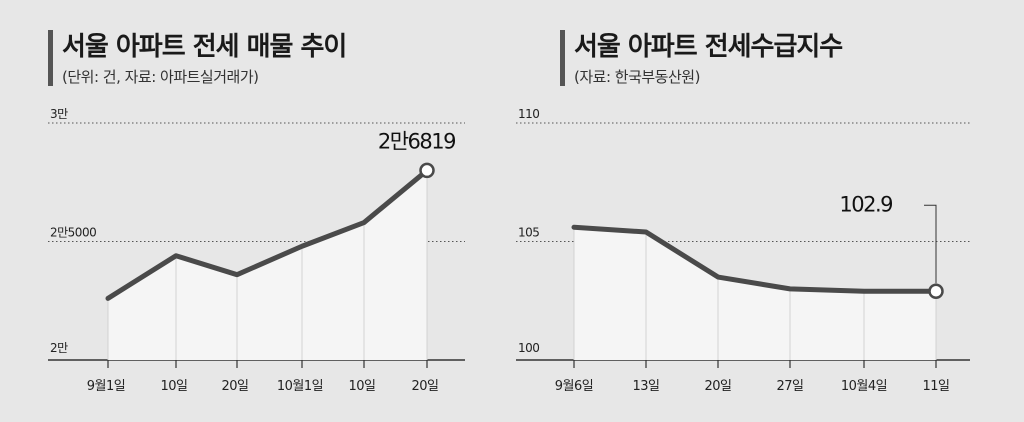 The height and width of the screenshot is (422, 1024). Describe the element at coordinates (930, 244) in the screenshot. I see `annotation-leader-line` at that location.